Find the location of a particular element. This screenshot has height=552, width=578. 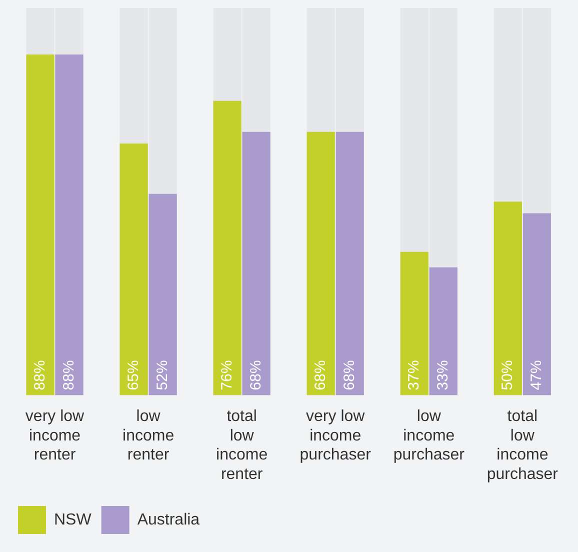

x-tick-label: total low income purchaser is located at coordinates (522, 445).